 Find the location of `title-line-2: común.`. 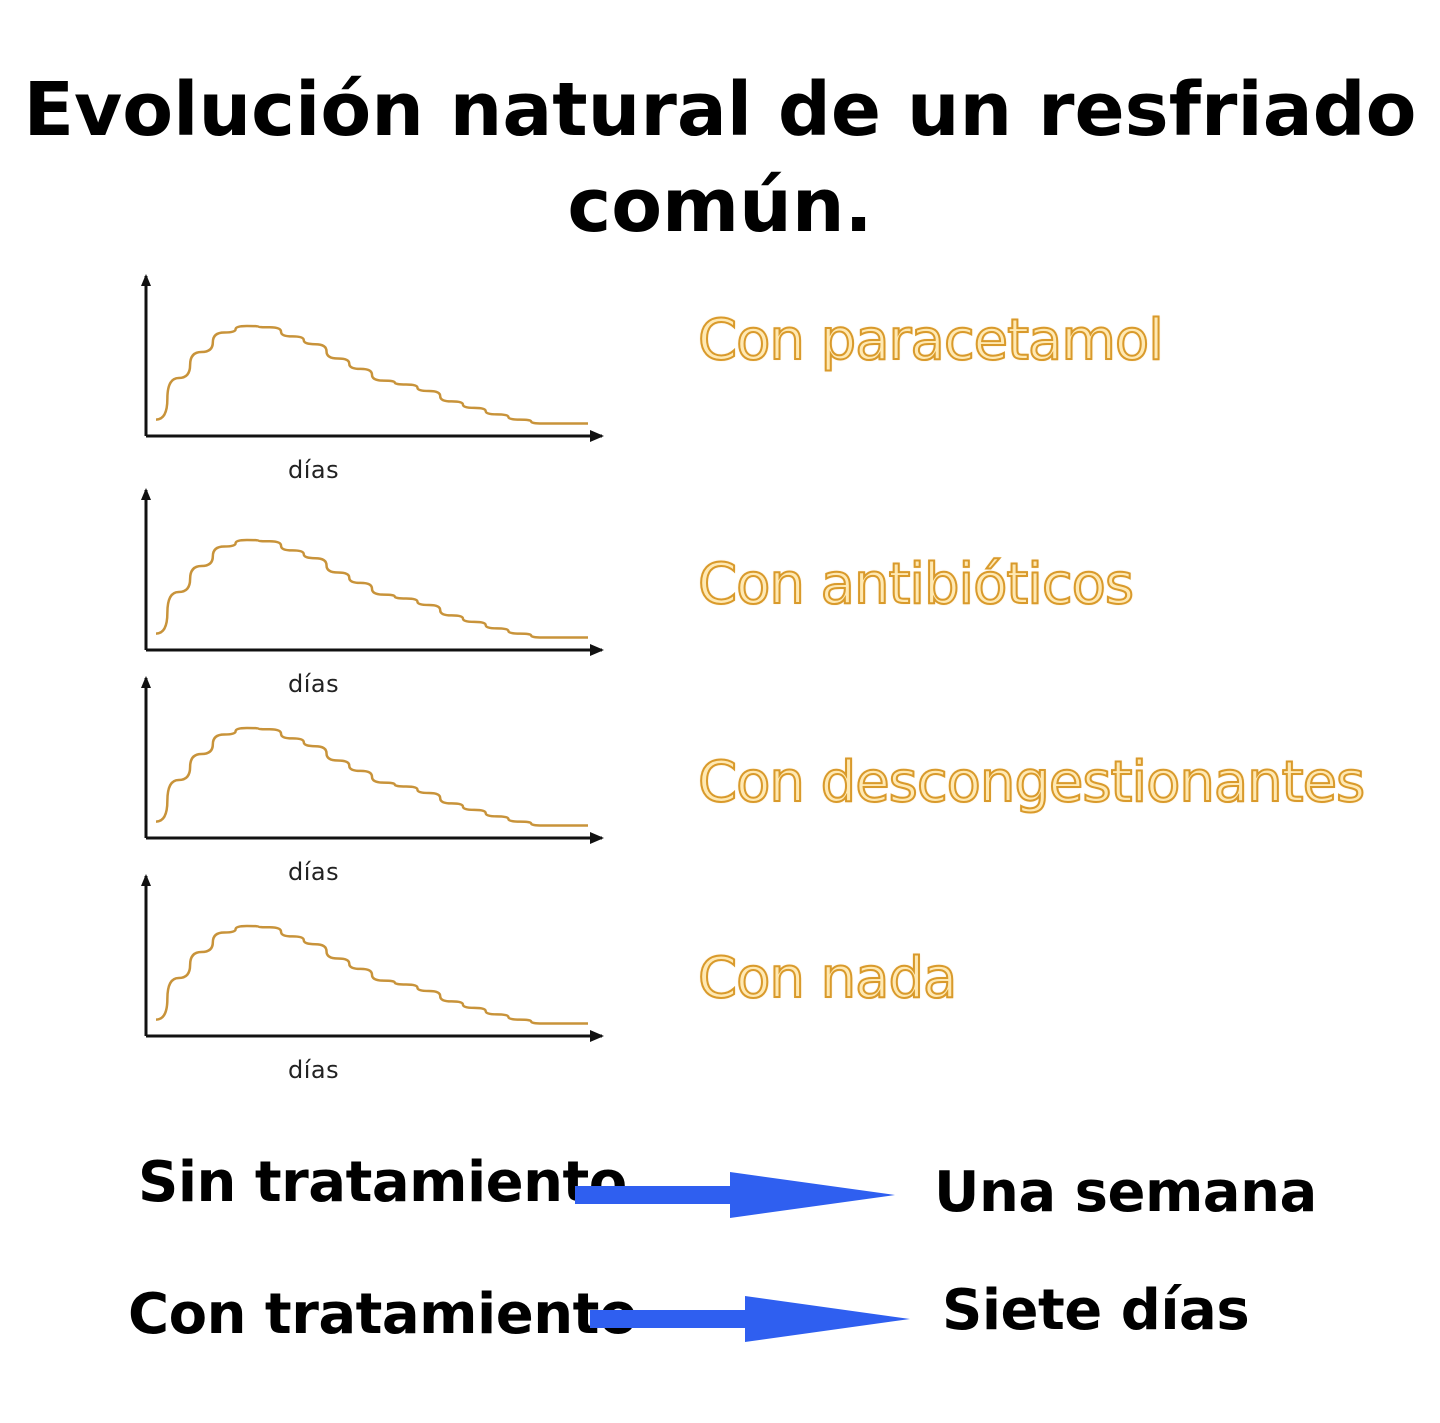

title-line-2: común. is located at coordinates (720, 206).